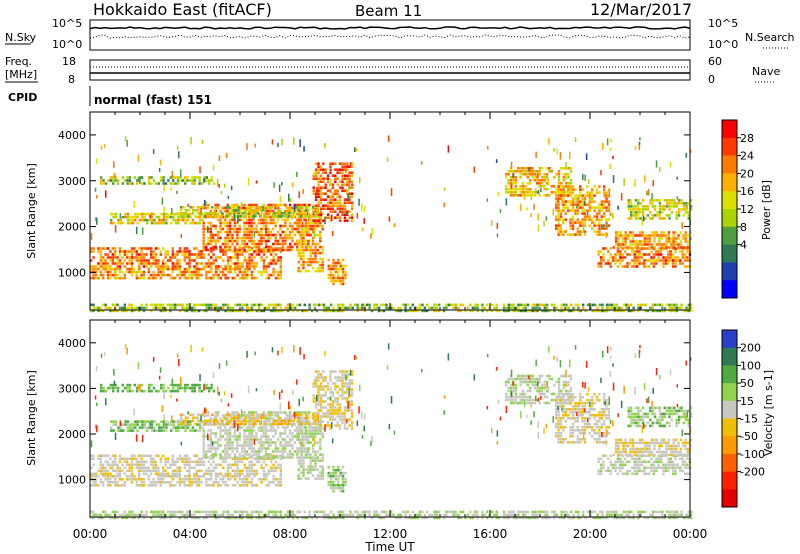  What do you see at coordinates (729, 129) in the screenshot?
I see `power-colorbar-swatch` at bounding box center [729, 129].